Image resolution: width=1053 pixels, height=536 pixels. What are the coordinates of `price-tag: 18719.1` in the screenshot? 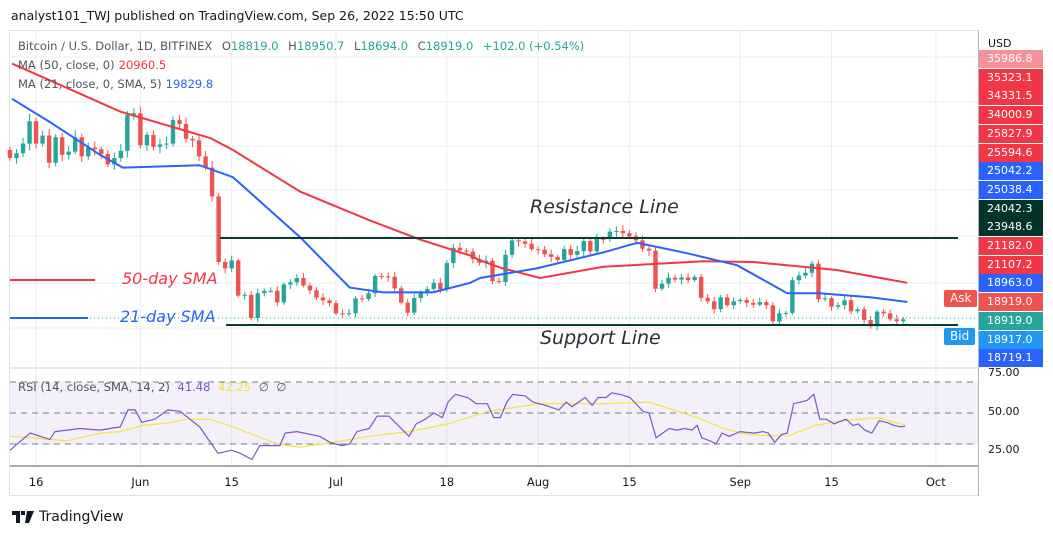 It's located at (1011, 358).